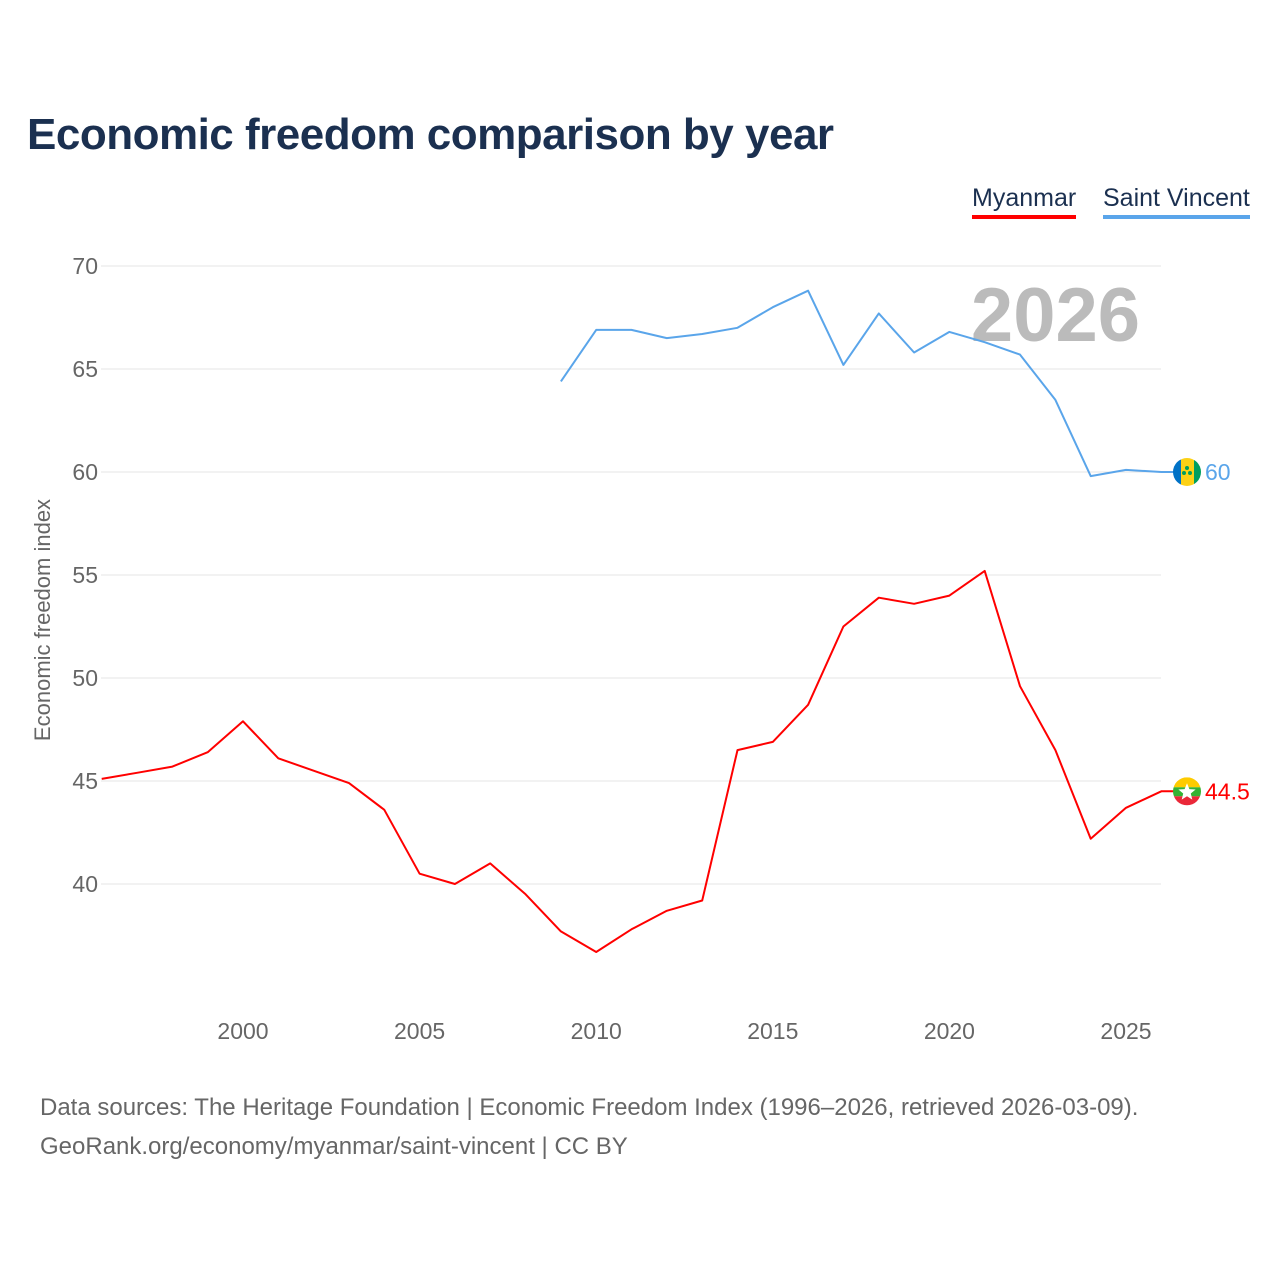 The height and width of the screenshot is (1280, 1280). I want to click on chart-title: Economic freedom comparison by year, so click(430, 134).